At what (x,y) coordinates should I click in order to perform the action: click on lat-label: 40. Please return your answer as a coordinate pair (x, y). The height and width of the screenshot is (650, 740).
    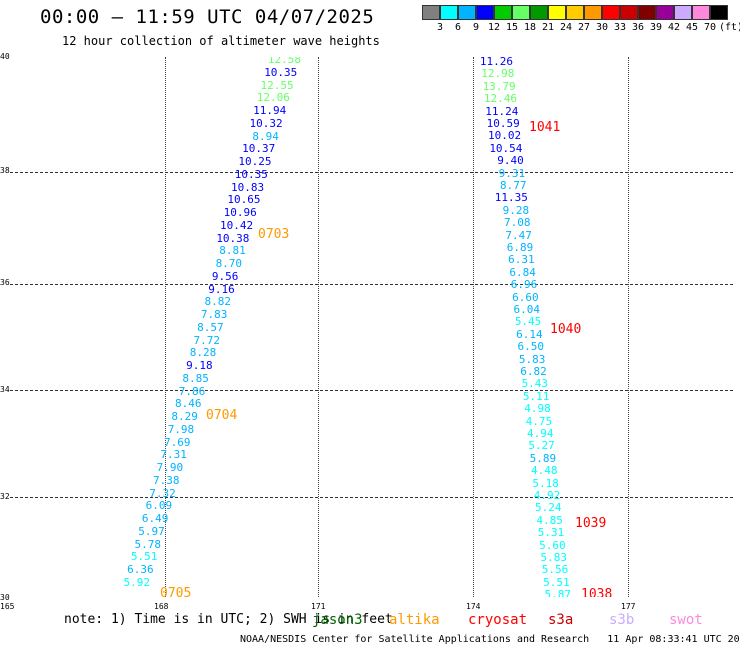
    Looking at the image, I should click on (5, 56).